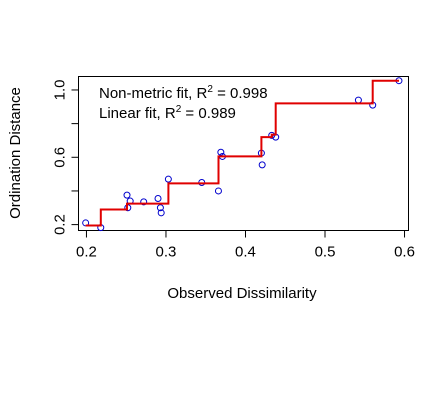 The width and height of the screenshot is (445, 417). What do you see at coordinates (166, 252) in the screenshot?
I see `x-tick-label: 0.3` at bounding box center [166, 252].